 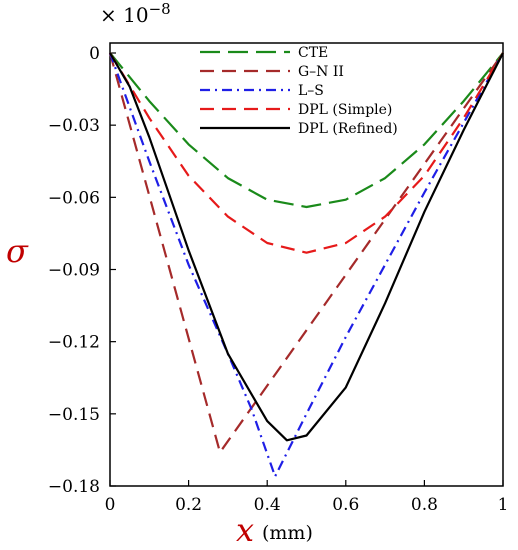 What do you see at coordinates (245, 530) in the screenshot?
I see `x-axis-label: x` at bounding box center [245, 530].